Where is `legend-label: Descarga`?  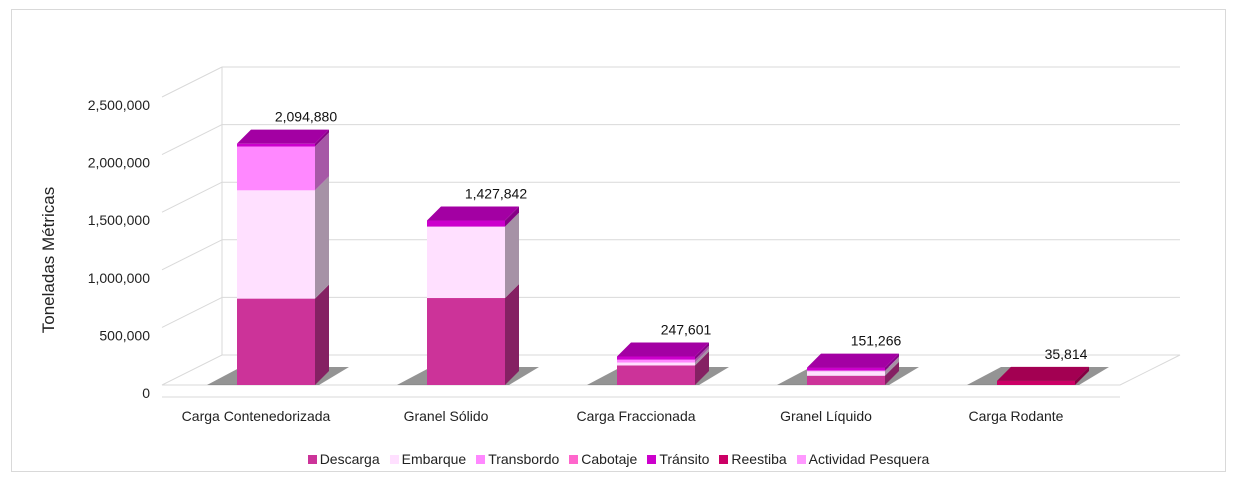
legend-label: Descarga is located at coordinates (349, 459).